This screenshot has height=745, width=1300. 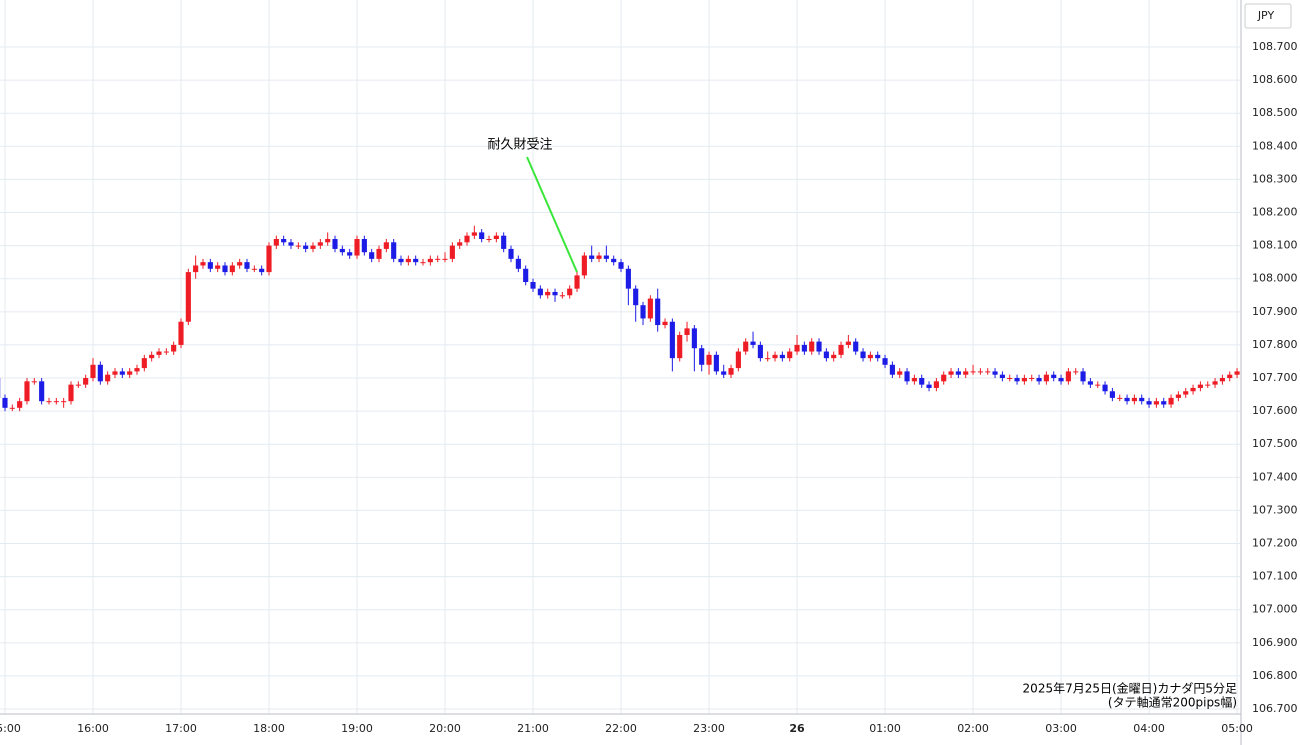 What do you see at coordinates (1271, 730) in the screenshot?
I see `price-axis-cover` at bounding box center [1271, 730].